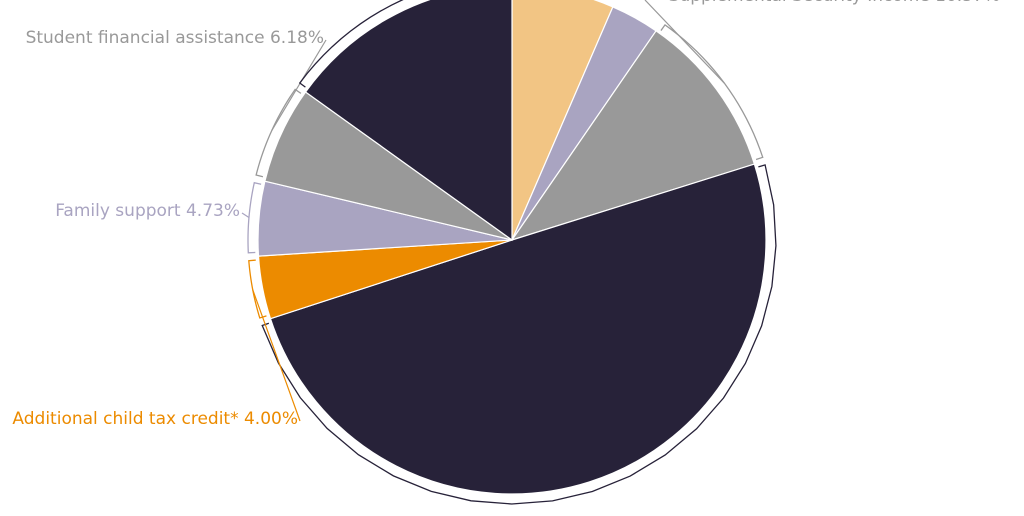 The image size is (1024, 516). What do you see at coordinates (799, 3) in the screenshot?
I see `slice-label-name: Supplemental Security Income` at bounding box center [799, 3].